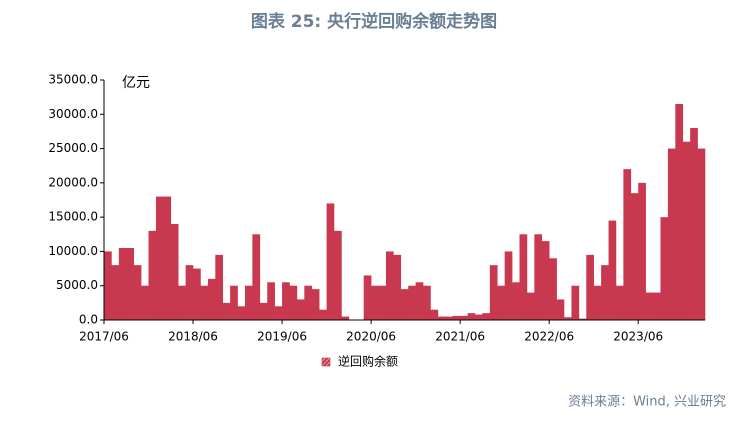 The image size is (749, 421). Describe the element at coordinates (73, 148) in the screenshot. I see `y-tick-label: 25000.0` at that location.